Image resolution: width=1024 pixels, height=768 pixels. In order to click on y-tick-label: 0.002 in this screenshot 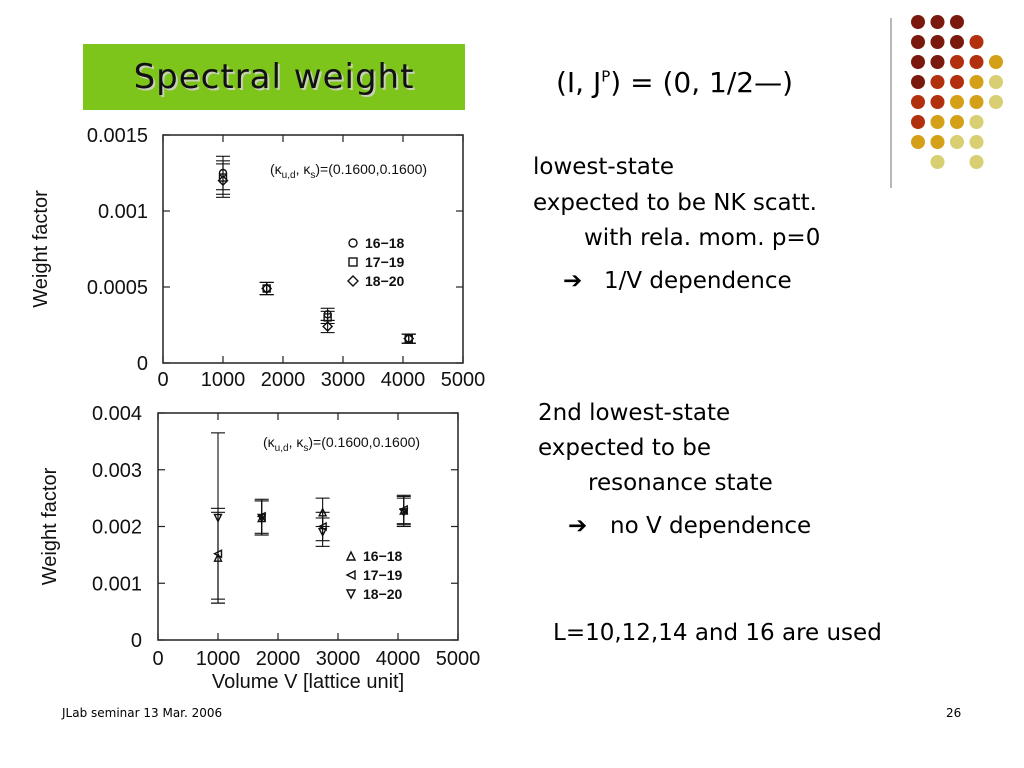, I will do `click(117, 528)`.